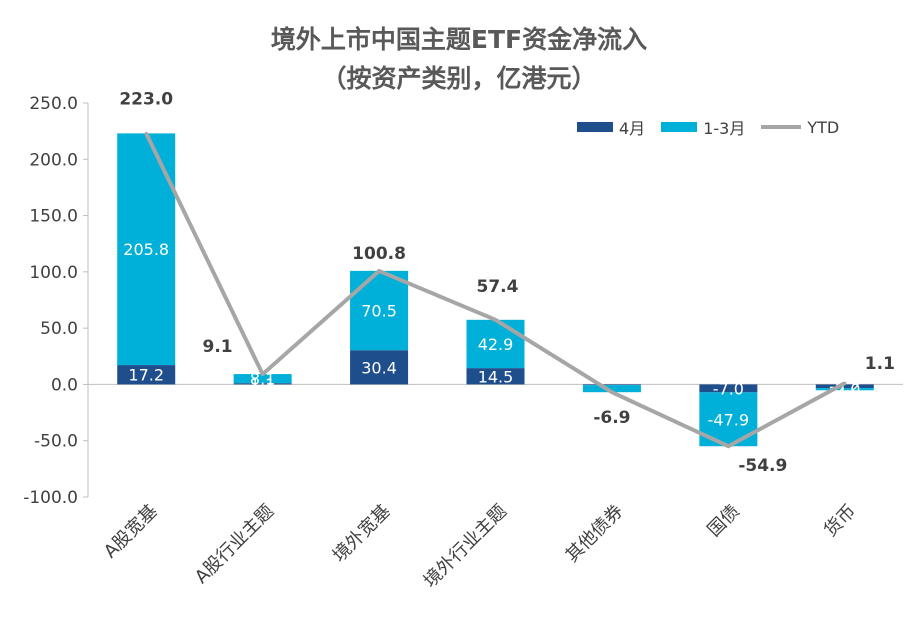  What do you see at coordinates (728, 419) in the screenshot?
I see `data-label-jan-mar: -47.9` at bounding box center [728, 419].